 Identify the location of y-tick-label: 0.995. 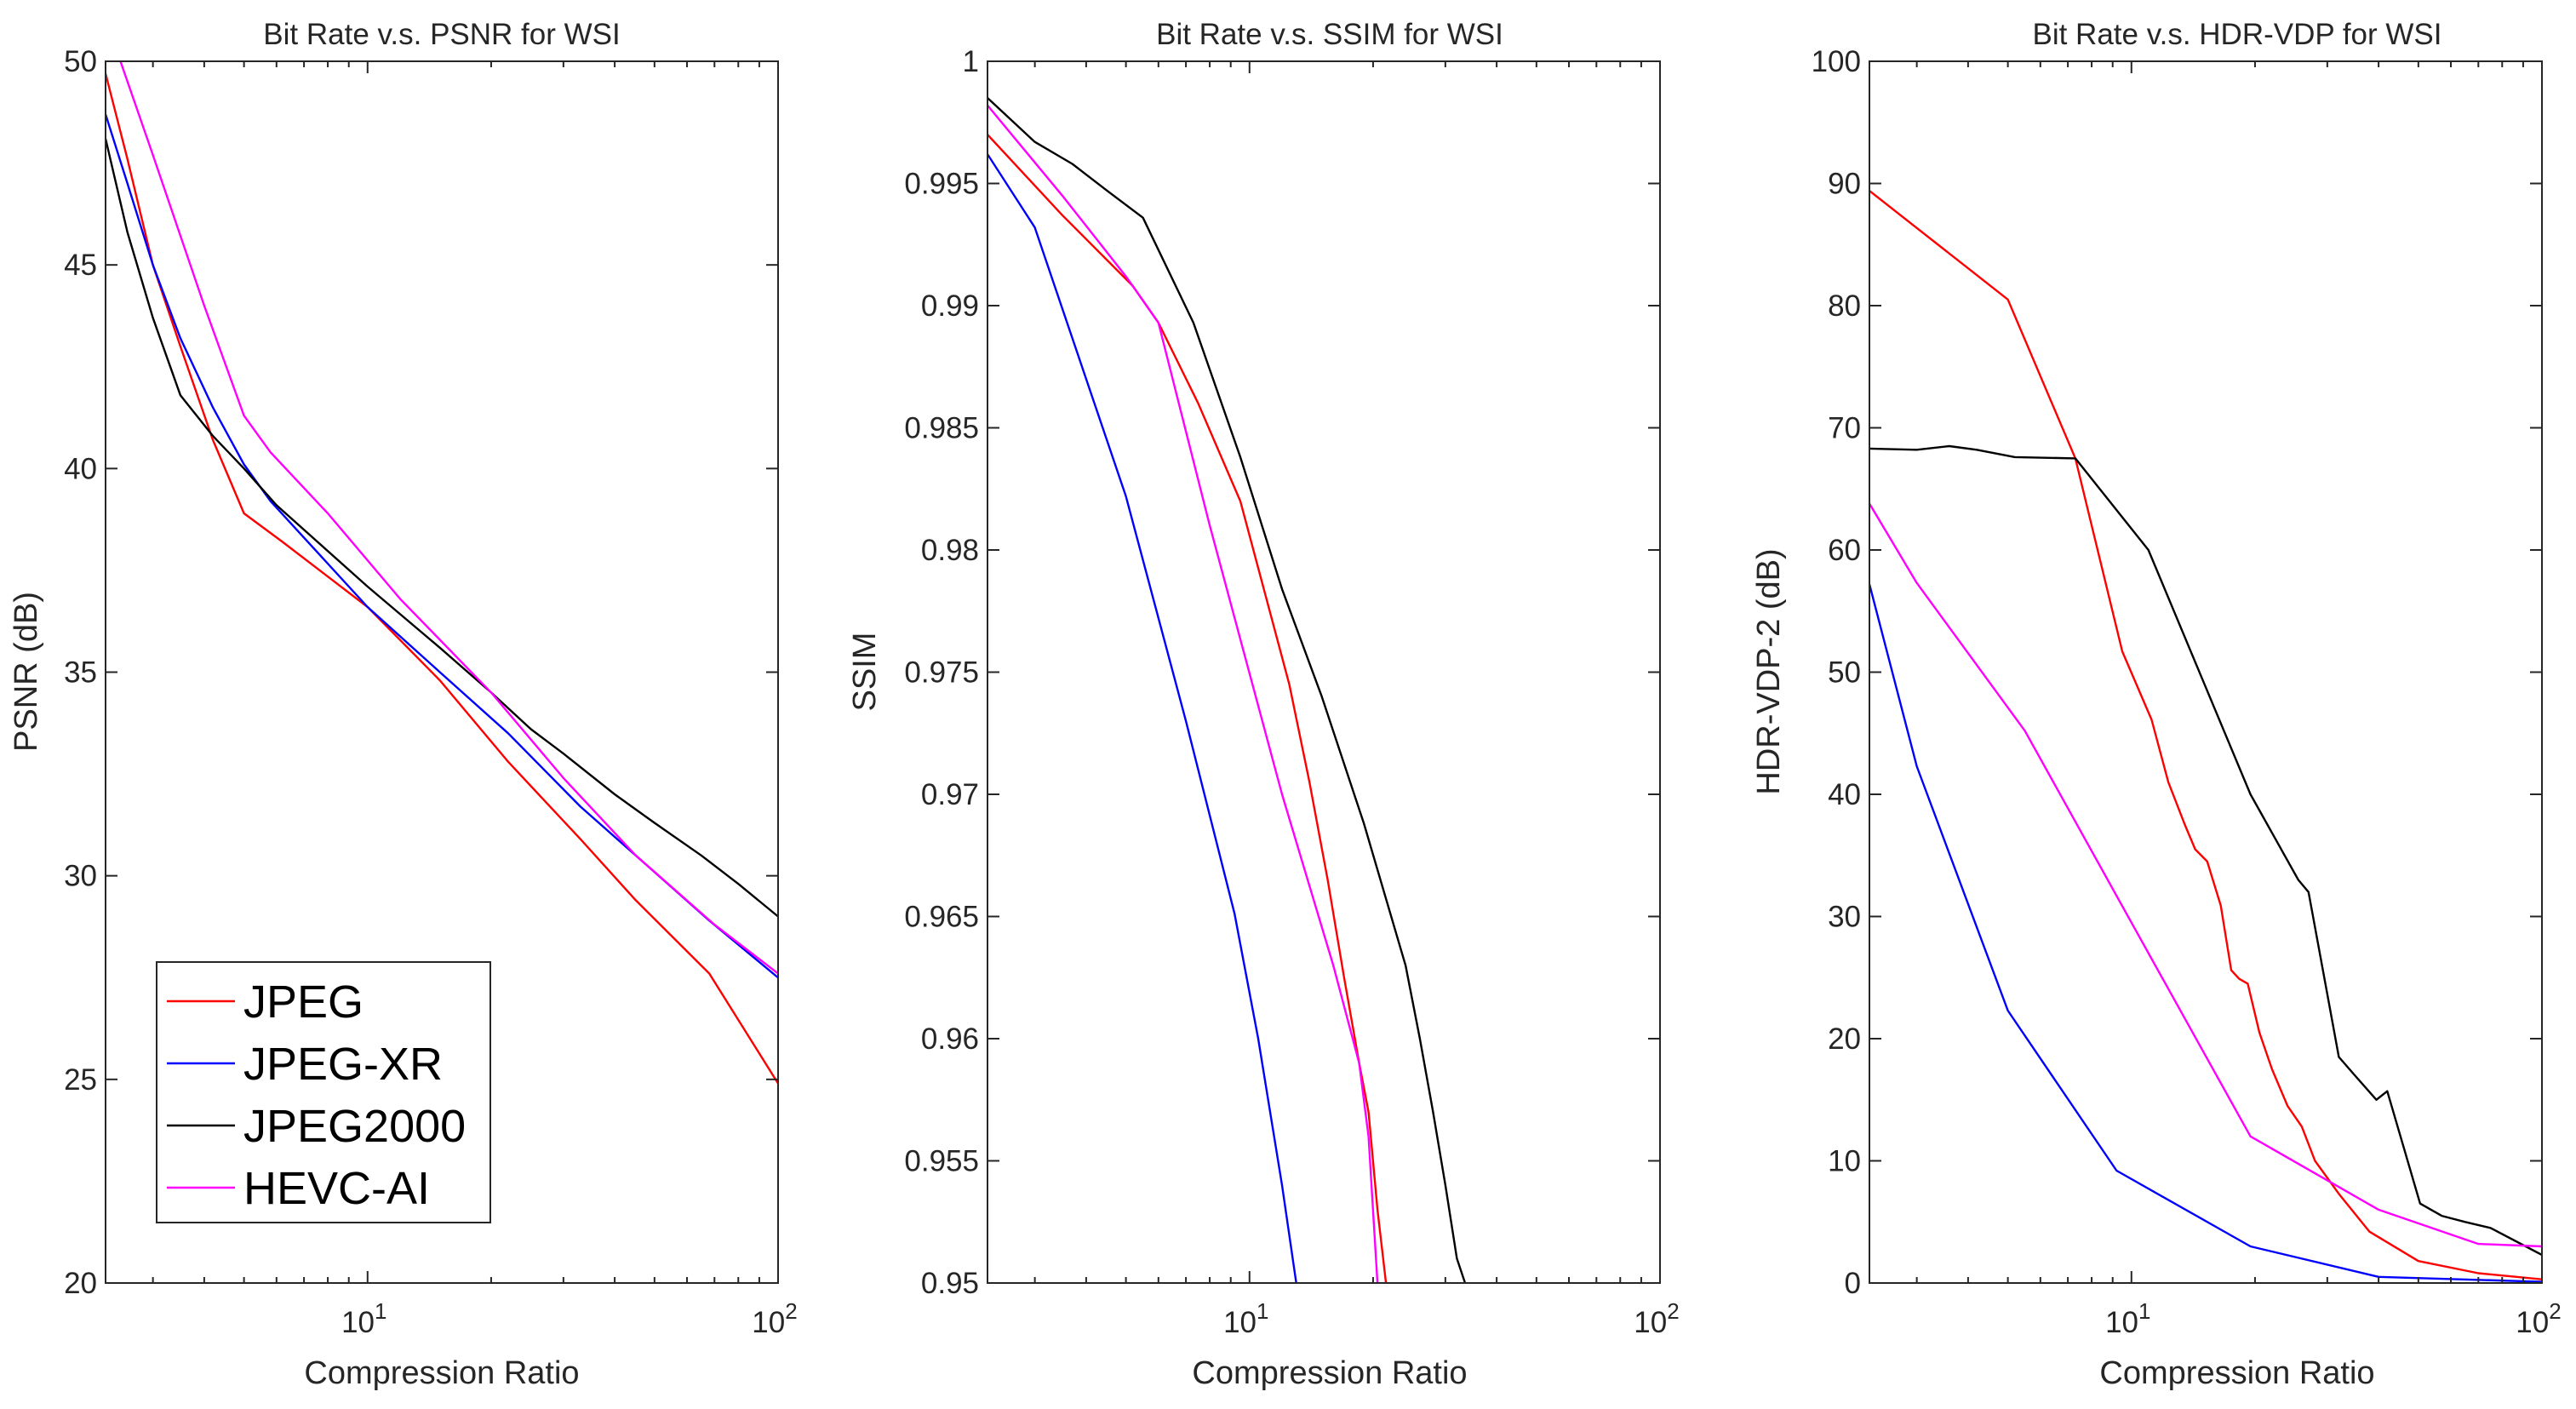
(941, 184).